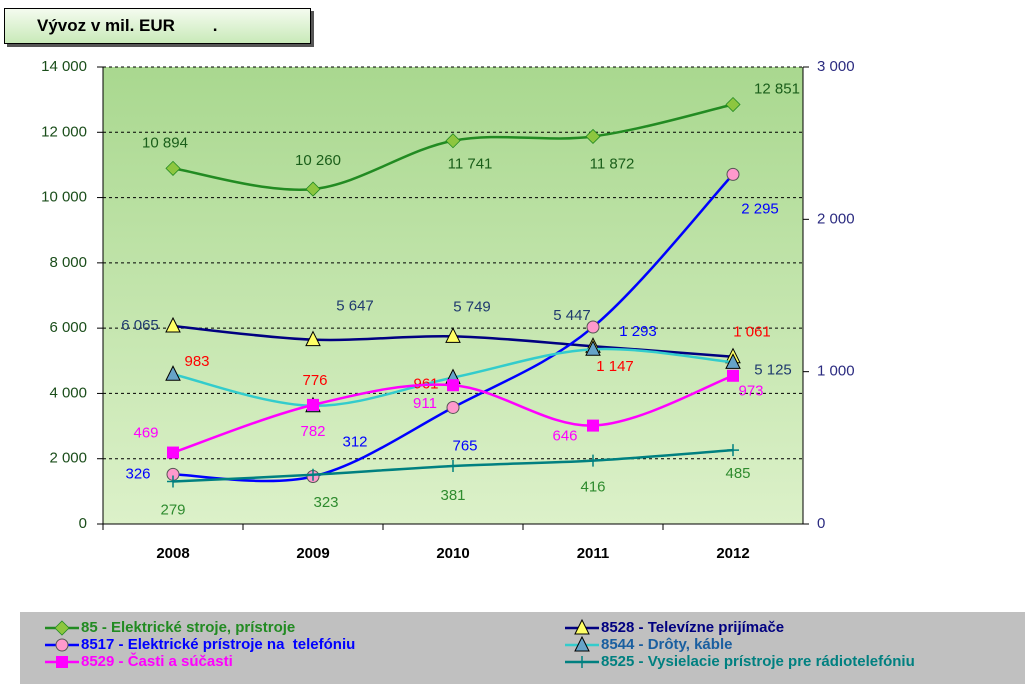 Image resolution: width=1025 pixels, height=684 pixels. I want to click on data-label: 326, so click(137, 473).